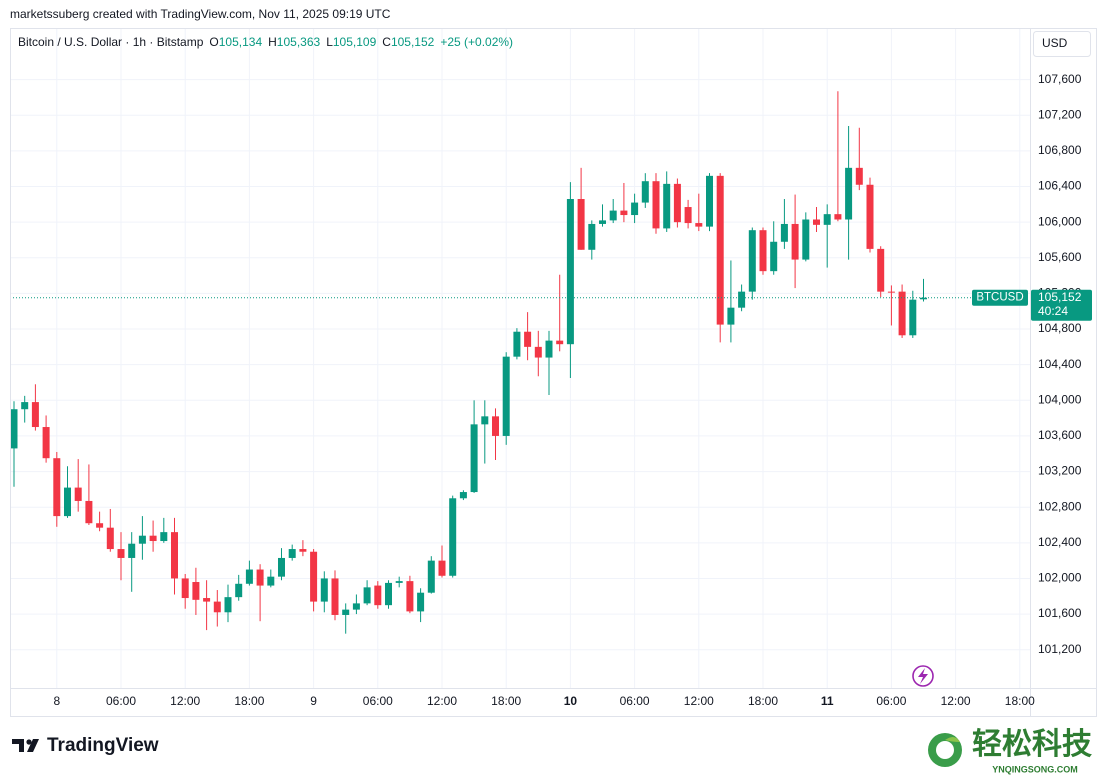 The width and height of the screenshot is (1107, 776). Describe the element at coordinates (476, 42) in the screenshot. I see `change: +25 (+0.02%)` at that location.